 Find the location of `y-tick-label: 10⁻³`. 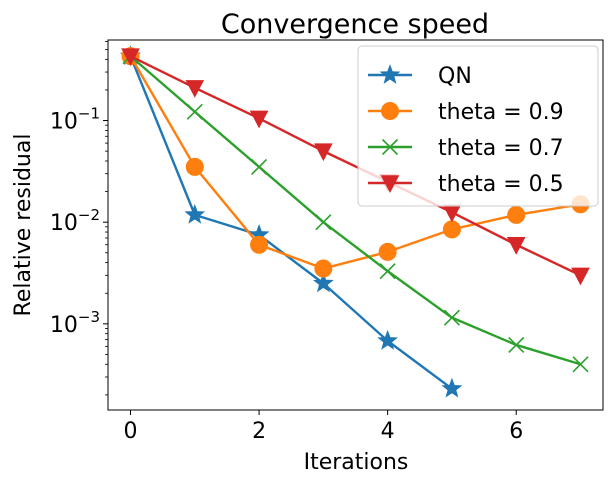

y-tick-label: 10⁻³ is located at coordinates (75, 323).